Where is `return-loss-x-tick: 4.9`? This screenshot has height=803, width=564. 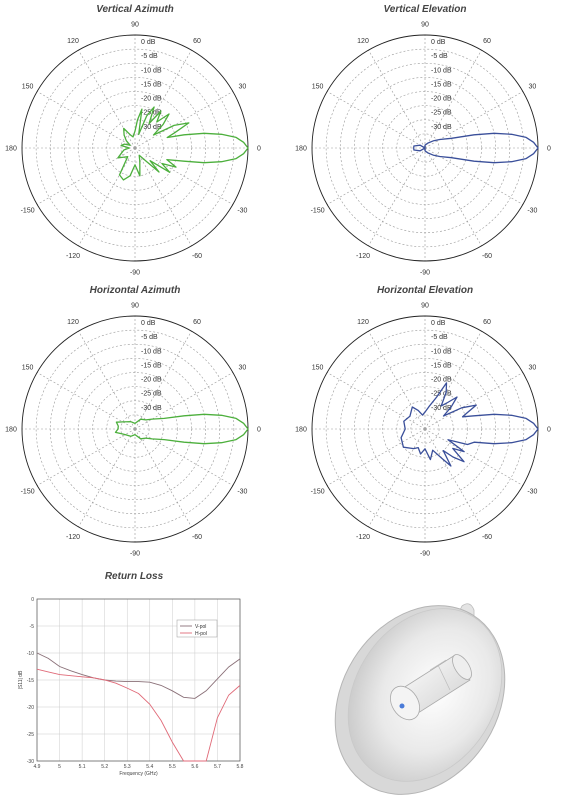
return-loss-x-tick: 4.9 is located at coordinates (37, 767).